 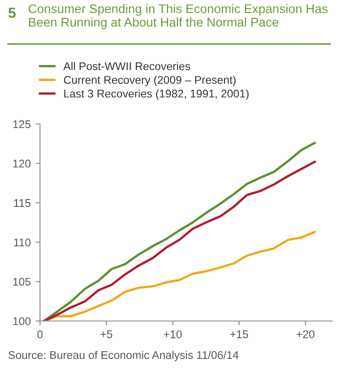 What do you see at coordinates (150, 81) in the screenshot?
I see `legend-label: Current Recovery (2009 – Present)` at bounding box center [150, 81].